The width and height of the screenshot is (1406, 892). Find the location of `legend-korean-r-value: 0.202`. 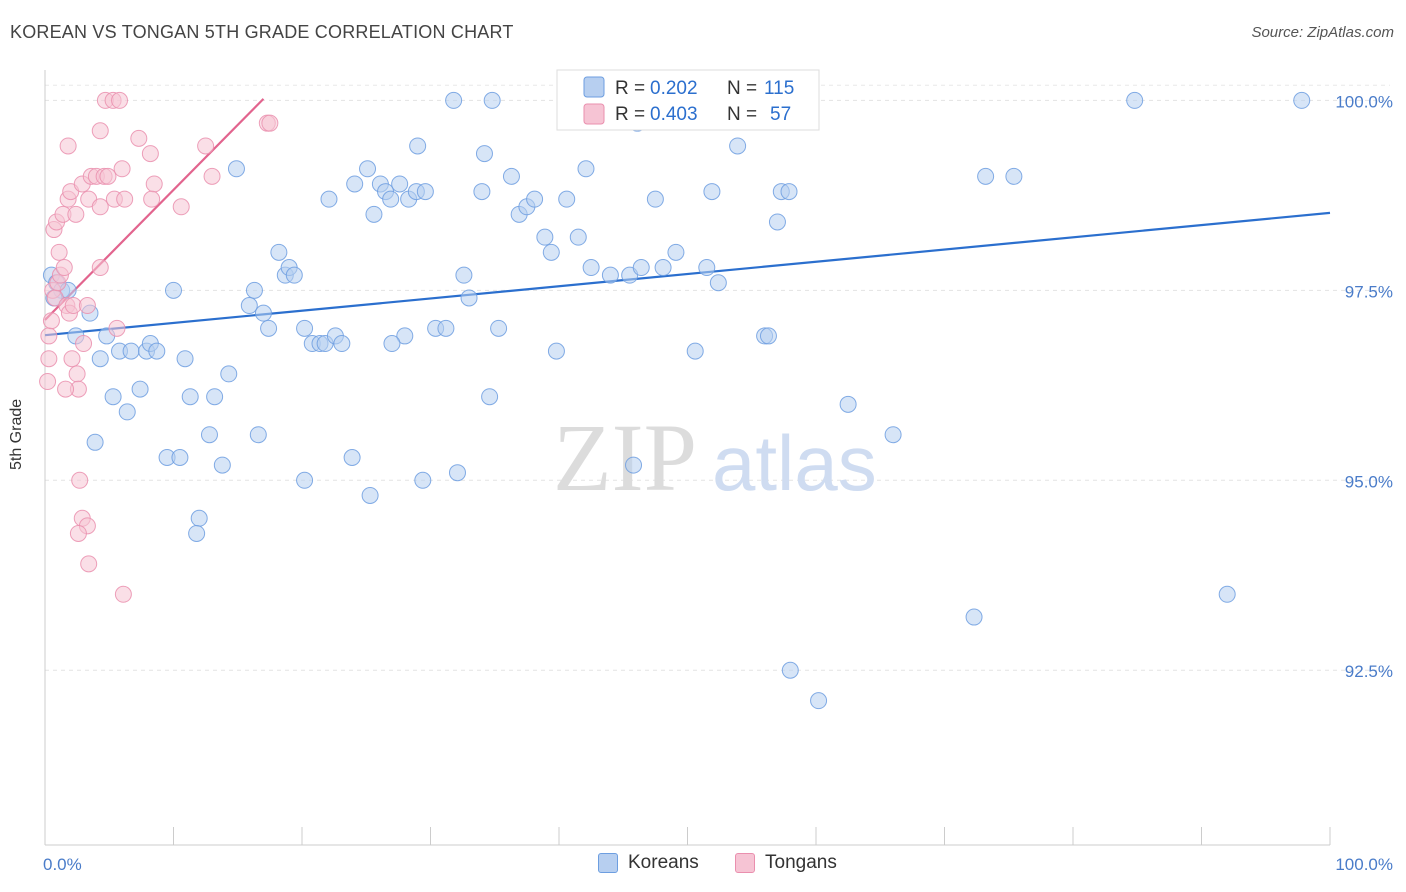

legend-korean-r-value: 0.202 is located at coordinates (674, 88).